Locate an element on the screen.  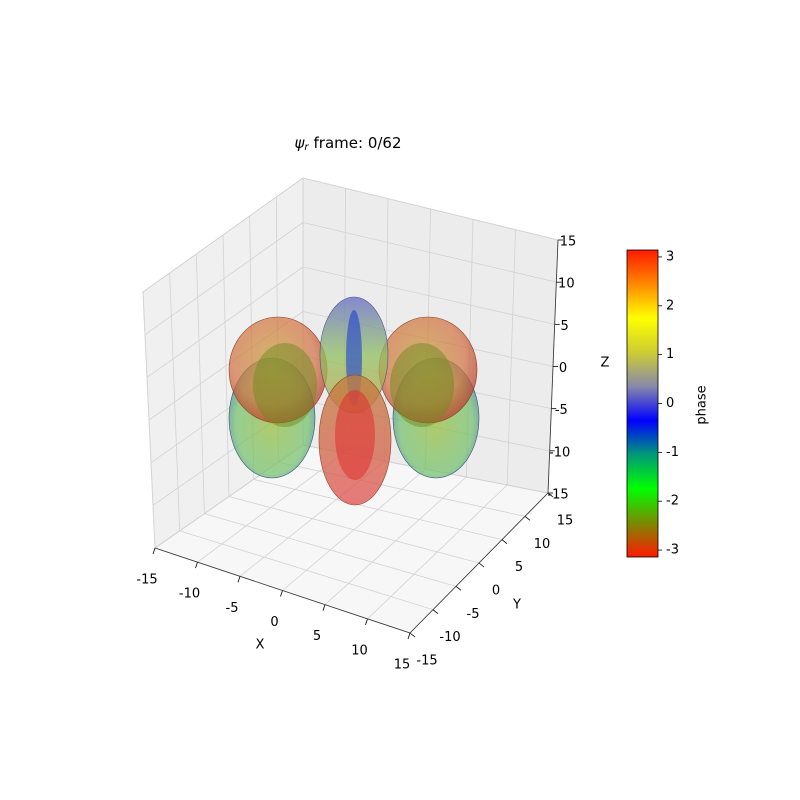
x-axis-label: X is located at coordinates (260, 645).